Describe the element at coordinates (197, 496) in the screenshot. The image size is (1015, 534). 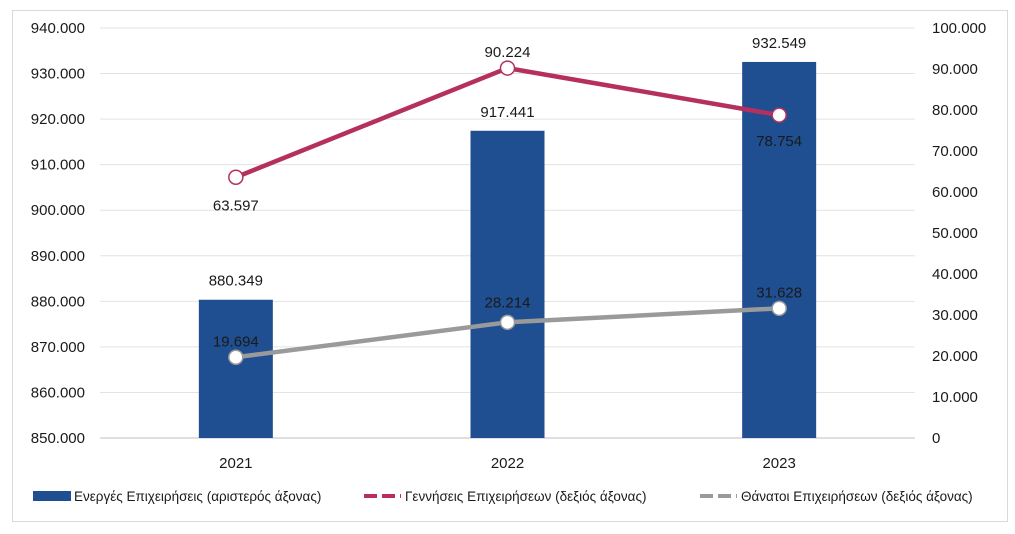
I see `legend-label: Ενεργές Επιχειρήσεις (αριστερός άξονας)` at that location.